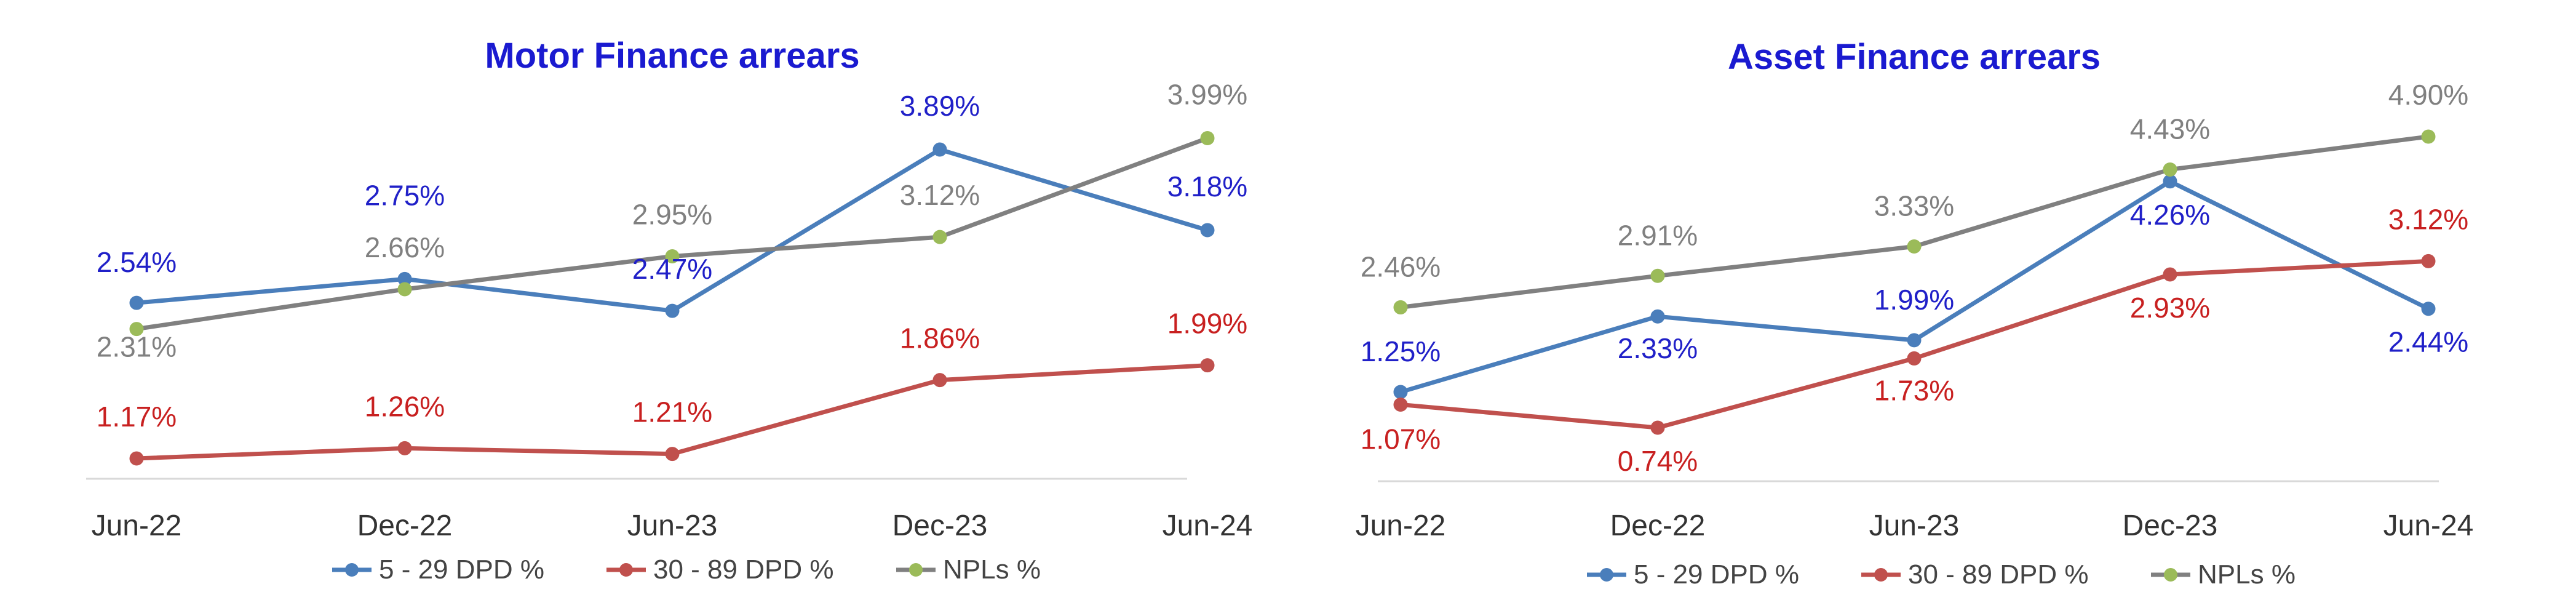 The height and width of the screenshot is (616, 2576). I want to click on data-label: 3.33%, so click(1914, 206).